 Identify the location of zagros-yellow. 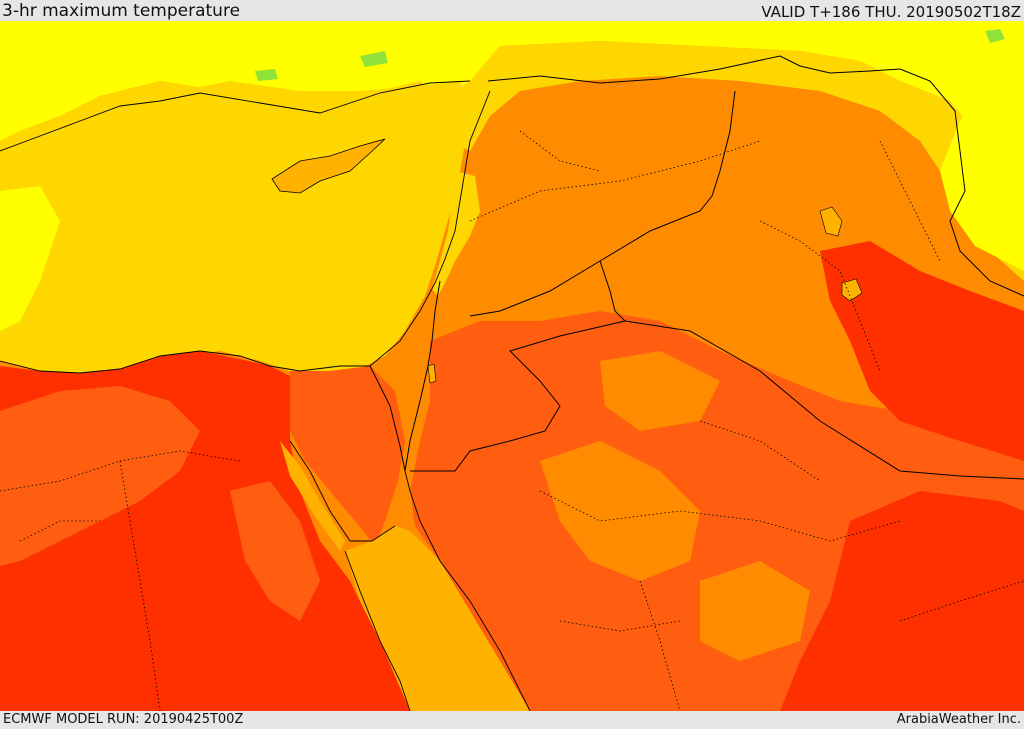
(982, 166).